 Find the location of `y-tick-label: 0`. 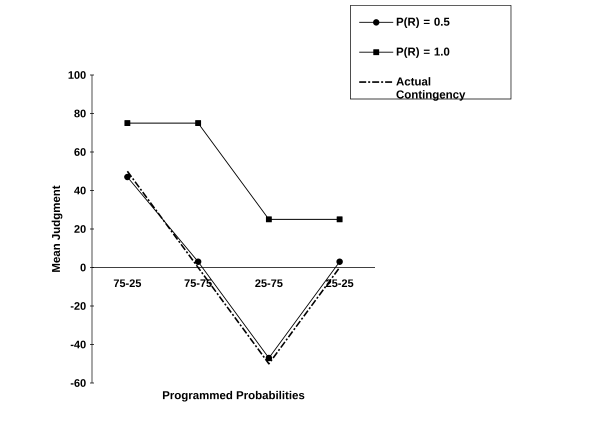

y-tick-label: 0 is located at coordinates (83, 268).